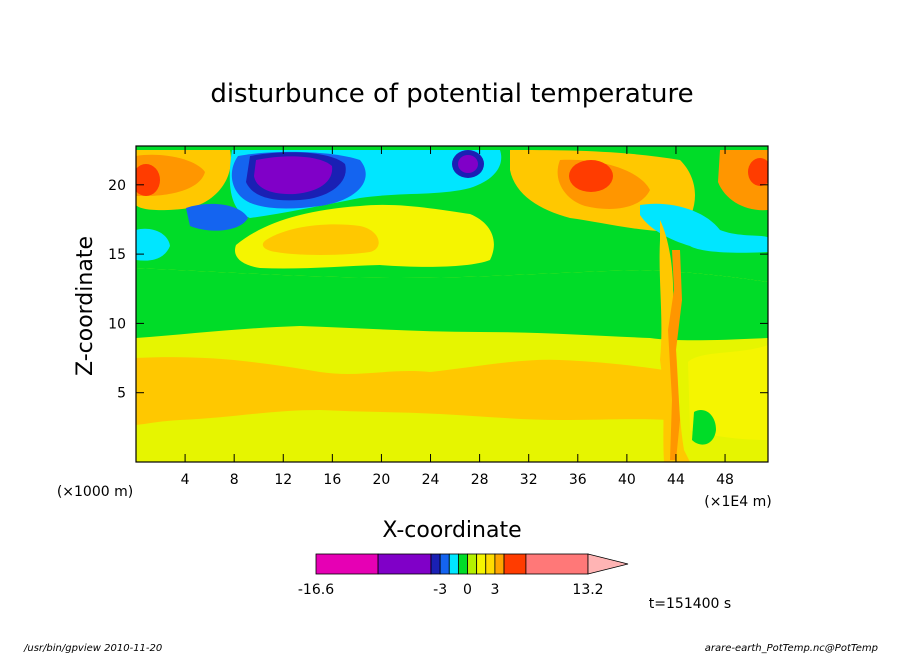  I want to click on x-tick-label: 4, so click(185, 480).